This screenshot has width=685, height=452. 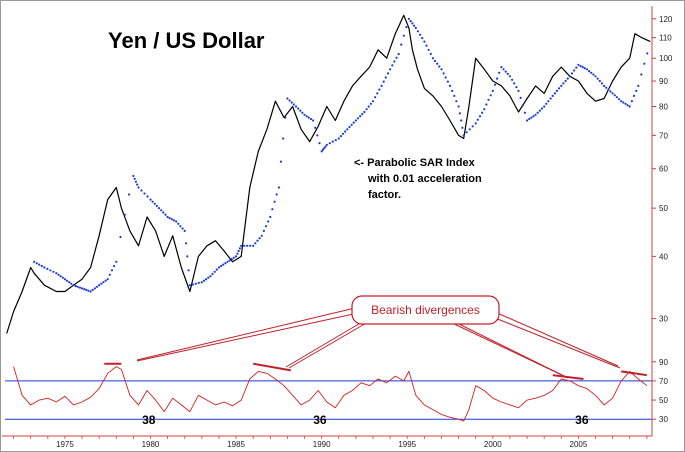 I want to click on rsi-tick-label: 90, so click(x=663, y=362).